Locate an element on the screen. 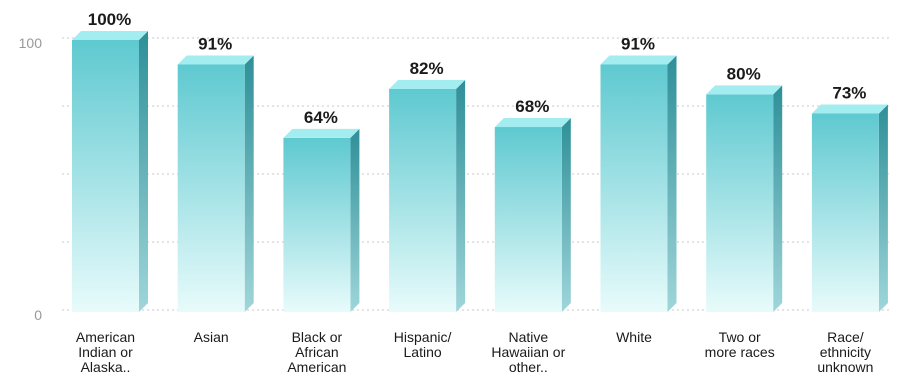 Image resolution: width=901 pixels, height=391 pixels. x-tick-label: Native Hawaiian or other.. is located at coordinates (528, 352).